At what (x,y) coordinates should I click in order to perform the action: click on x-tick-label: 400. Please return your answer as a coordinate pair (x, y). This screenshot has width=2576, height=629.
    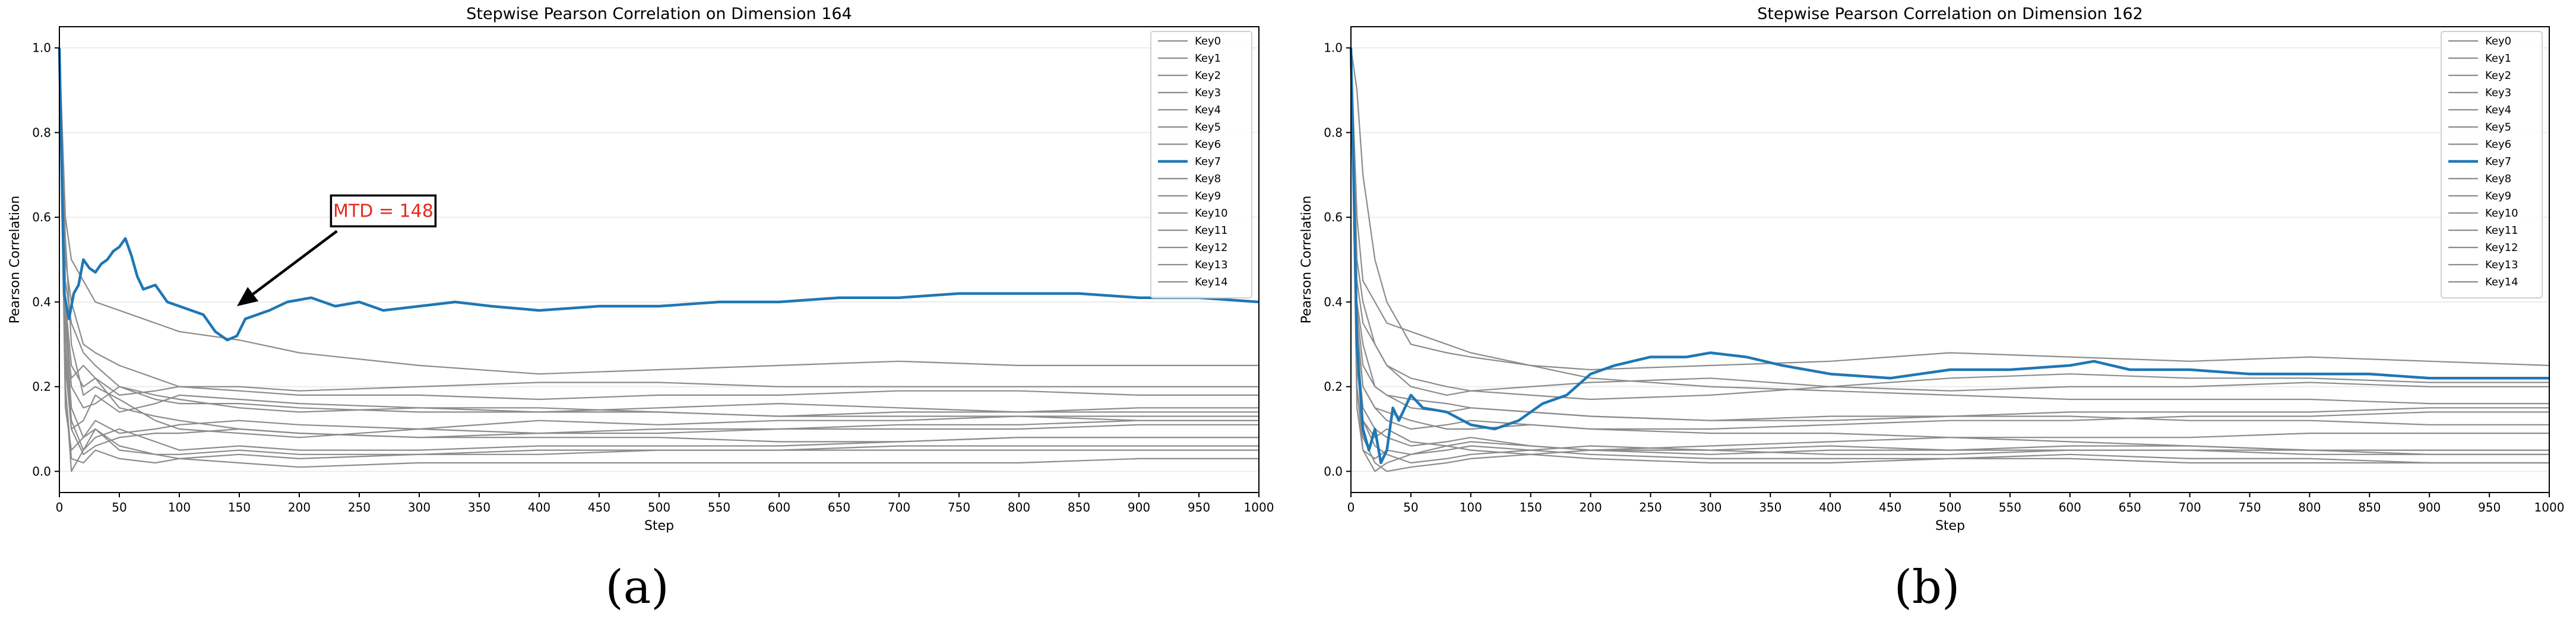
    Looking at the image, I should click on (539, 507).